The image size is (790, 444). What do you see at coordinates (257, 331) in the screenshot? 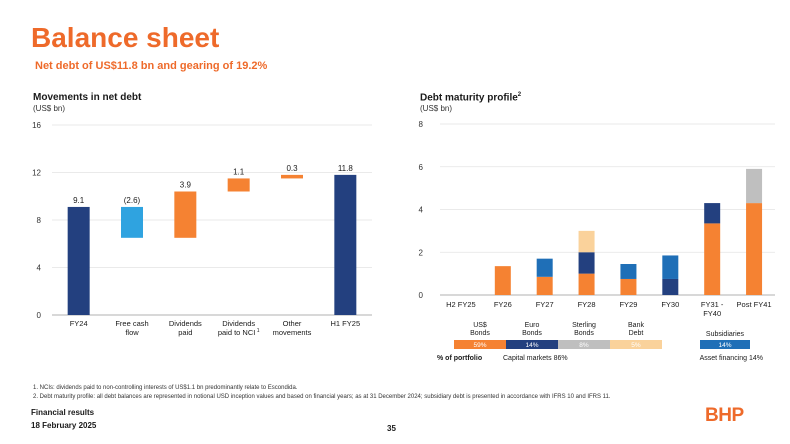
I see `nci-footnote-marker: 1` at bounding box center [257, 331].